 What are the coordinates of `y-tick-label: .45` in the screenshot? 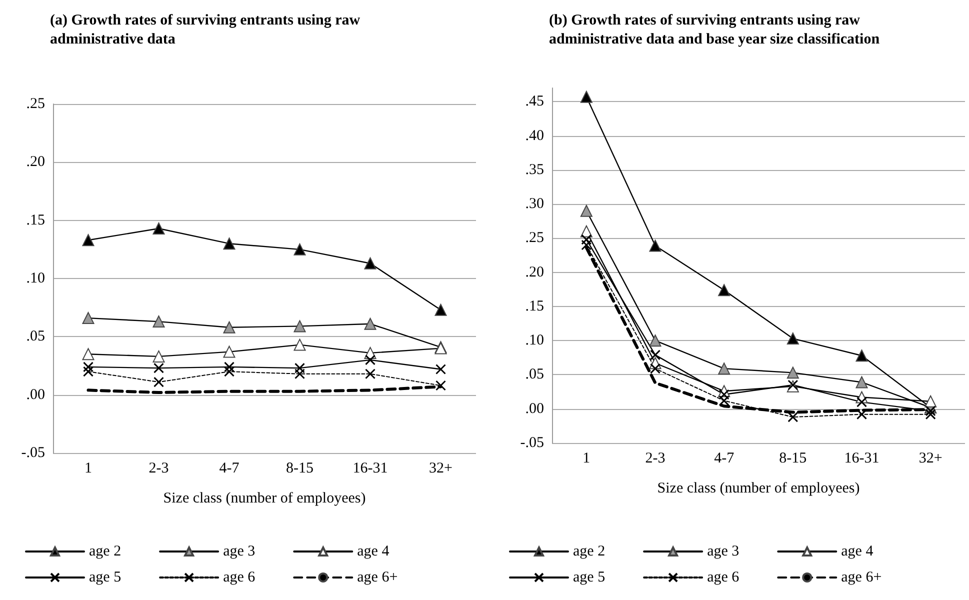 It's located at (534, 102).